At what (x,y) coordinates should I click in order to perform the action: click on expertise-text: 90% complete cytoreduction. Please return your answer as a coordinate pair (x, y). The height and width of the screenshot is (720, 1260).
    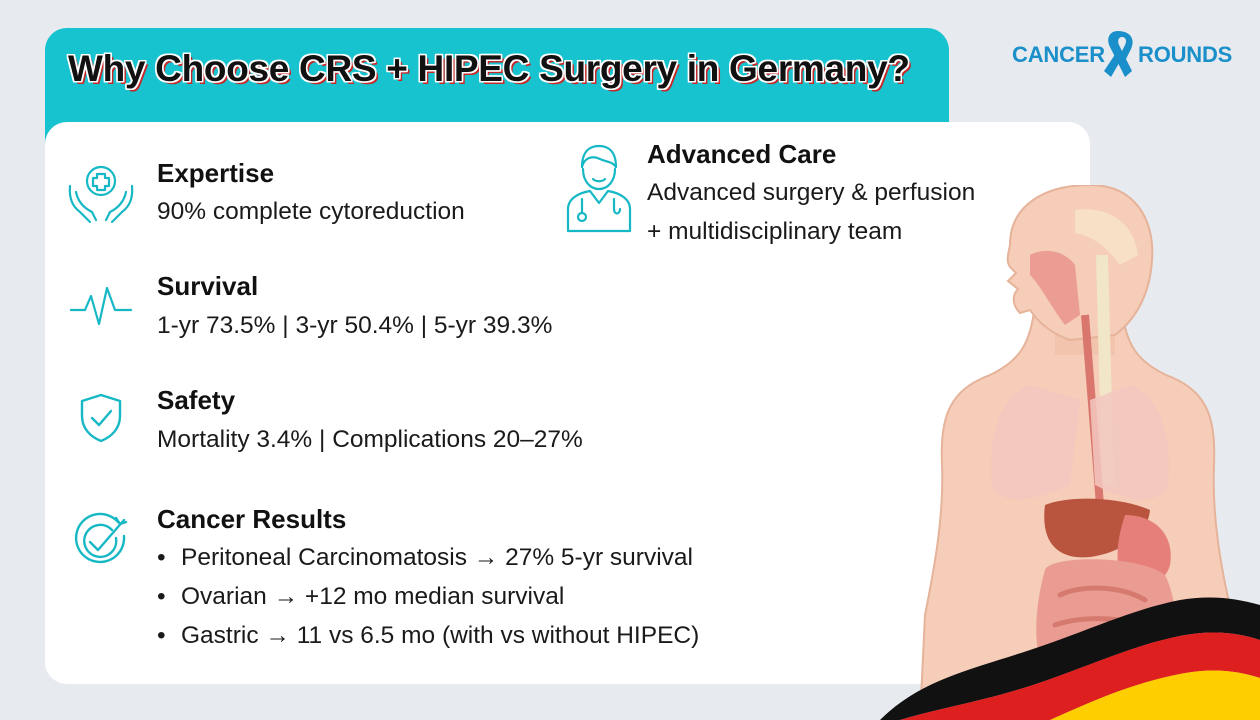
    Looking at the image, I should click on (311, 211).